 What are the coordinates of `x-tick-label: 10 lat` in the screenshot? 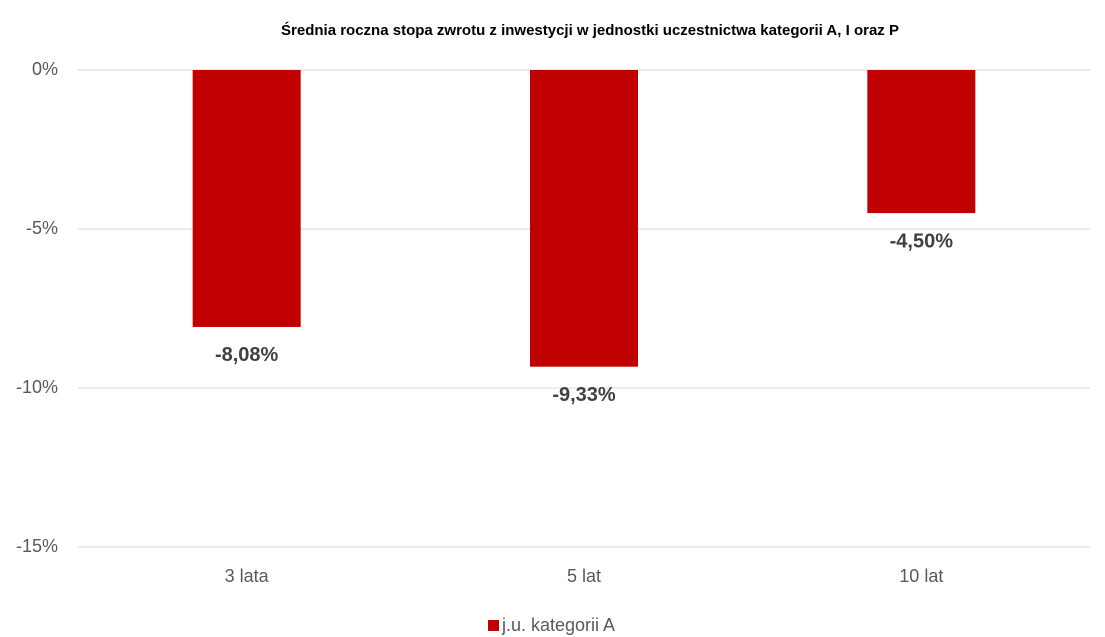 It's located at (921, 576).